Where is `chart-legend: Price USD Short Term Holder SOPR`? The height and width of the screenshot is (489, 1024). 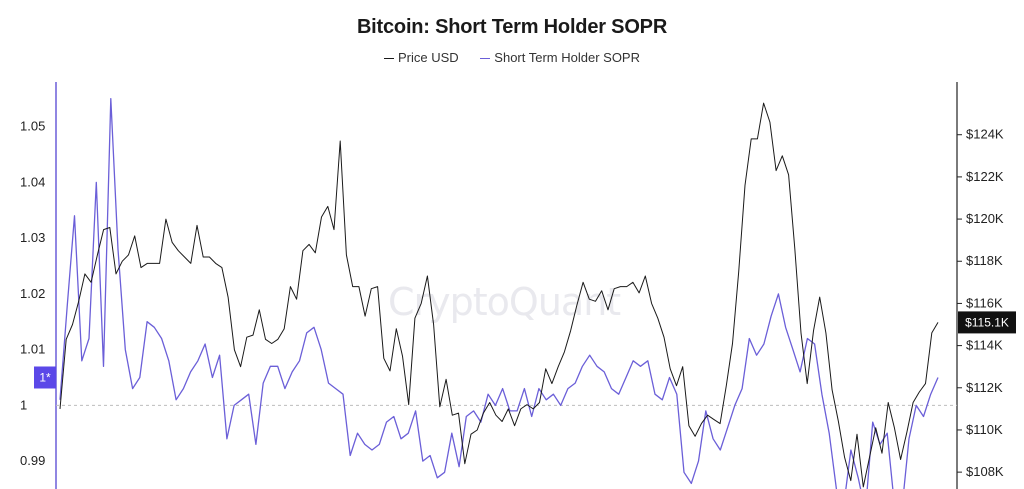 chart-legend: Price USD Short Term Holder SOPR is located at coordinates (512, 57).